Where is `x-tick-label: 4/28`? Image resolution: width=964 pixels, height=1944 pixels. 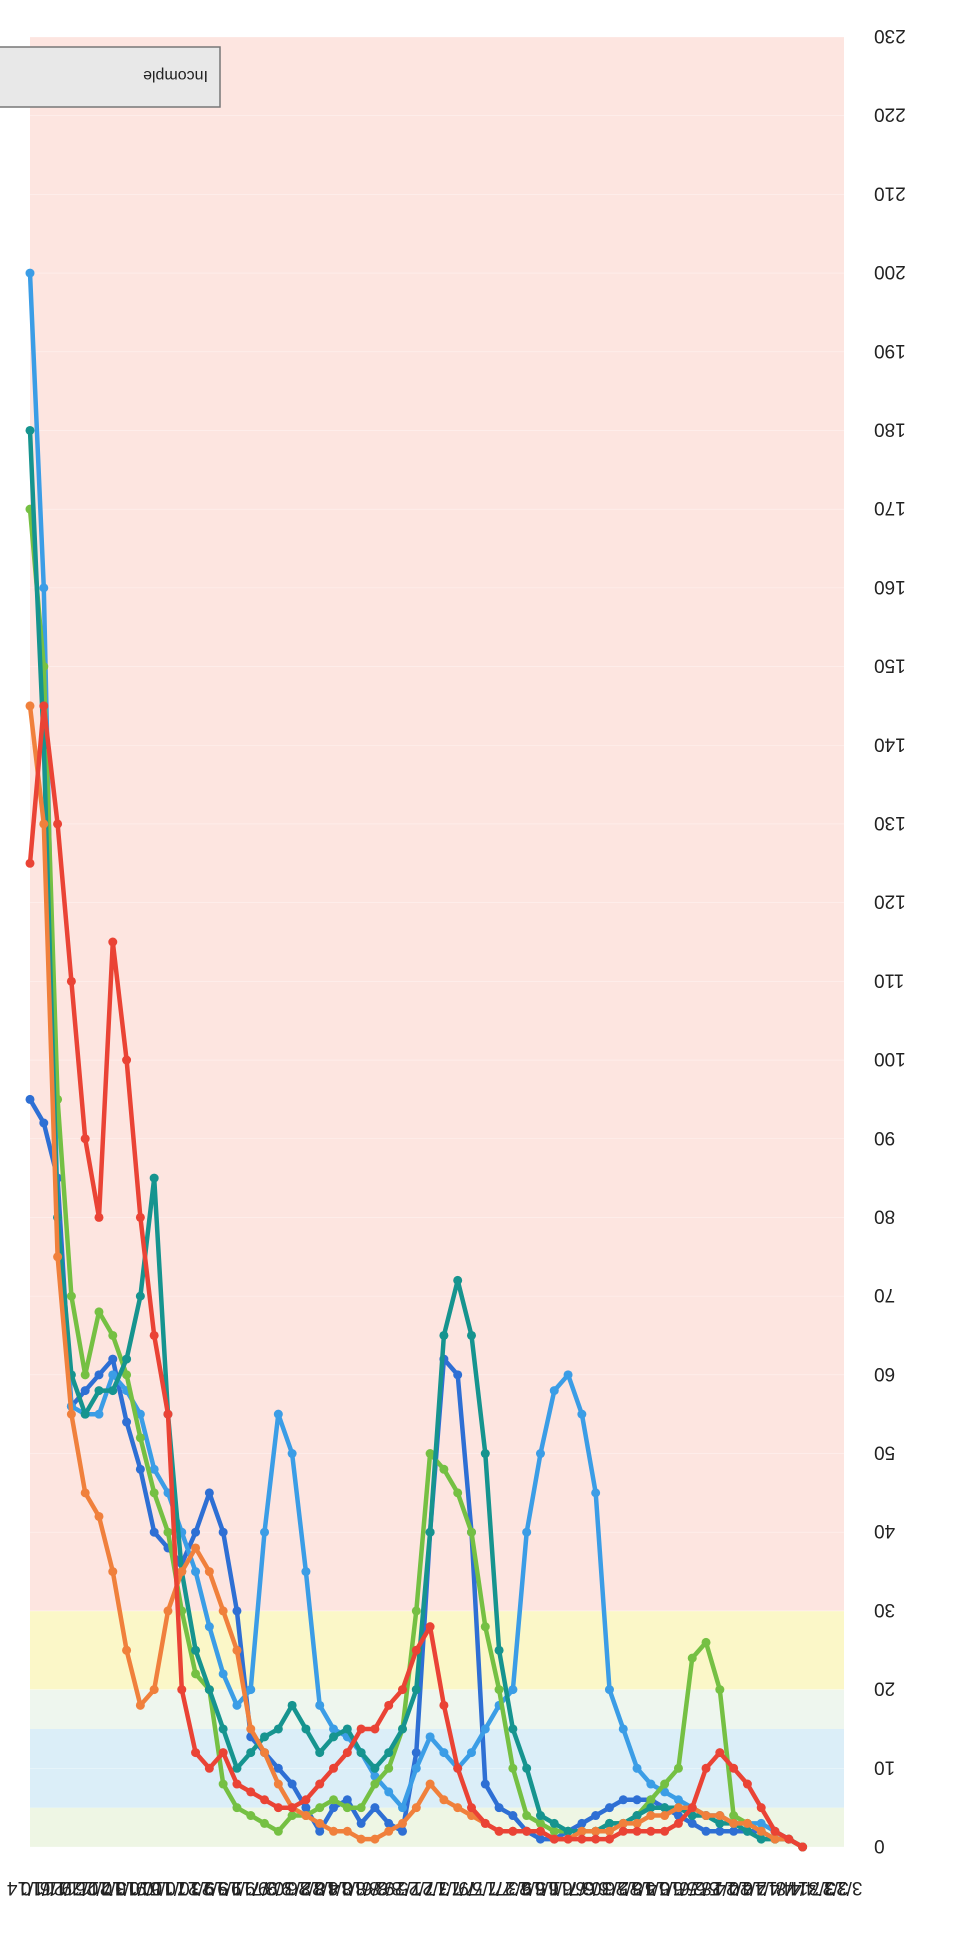 x-tick-label: 4/28 is located at coordinates (719, 1887).